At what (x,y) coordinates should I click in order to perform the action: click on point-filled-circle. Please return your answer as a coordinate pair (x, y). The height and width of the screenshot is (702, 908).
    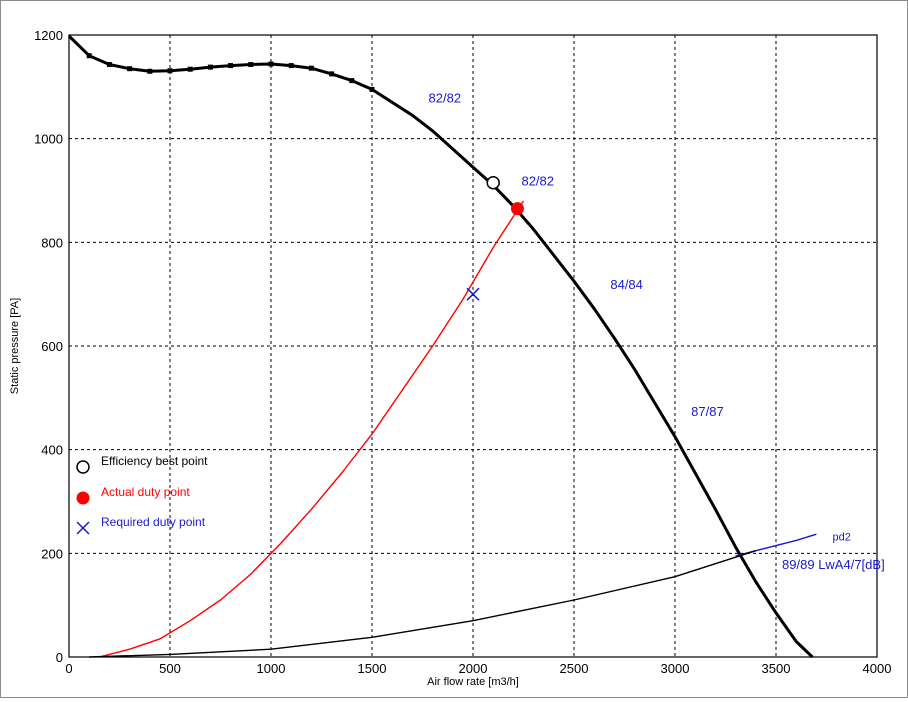
    Looking at the image, I should click on (517, 209).